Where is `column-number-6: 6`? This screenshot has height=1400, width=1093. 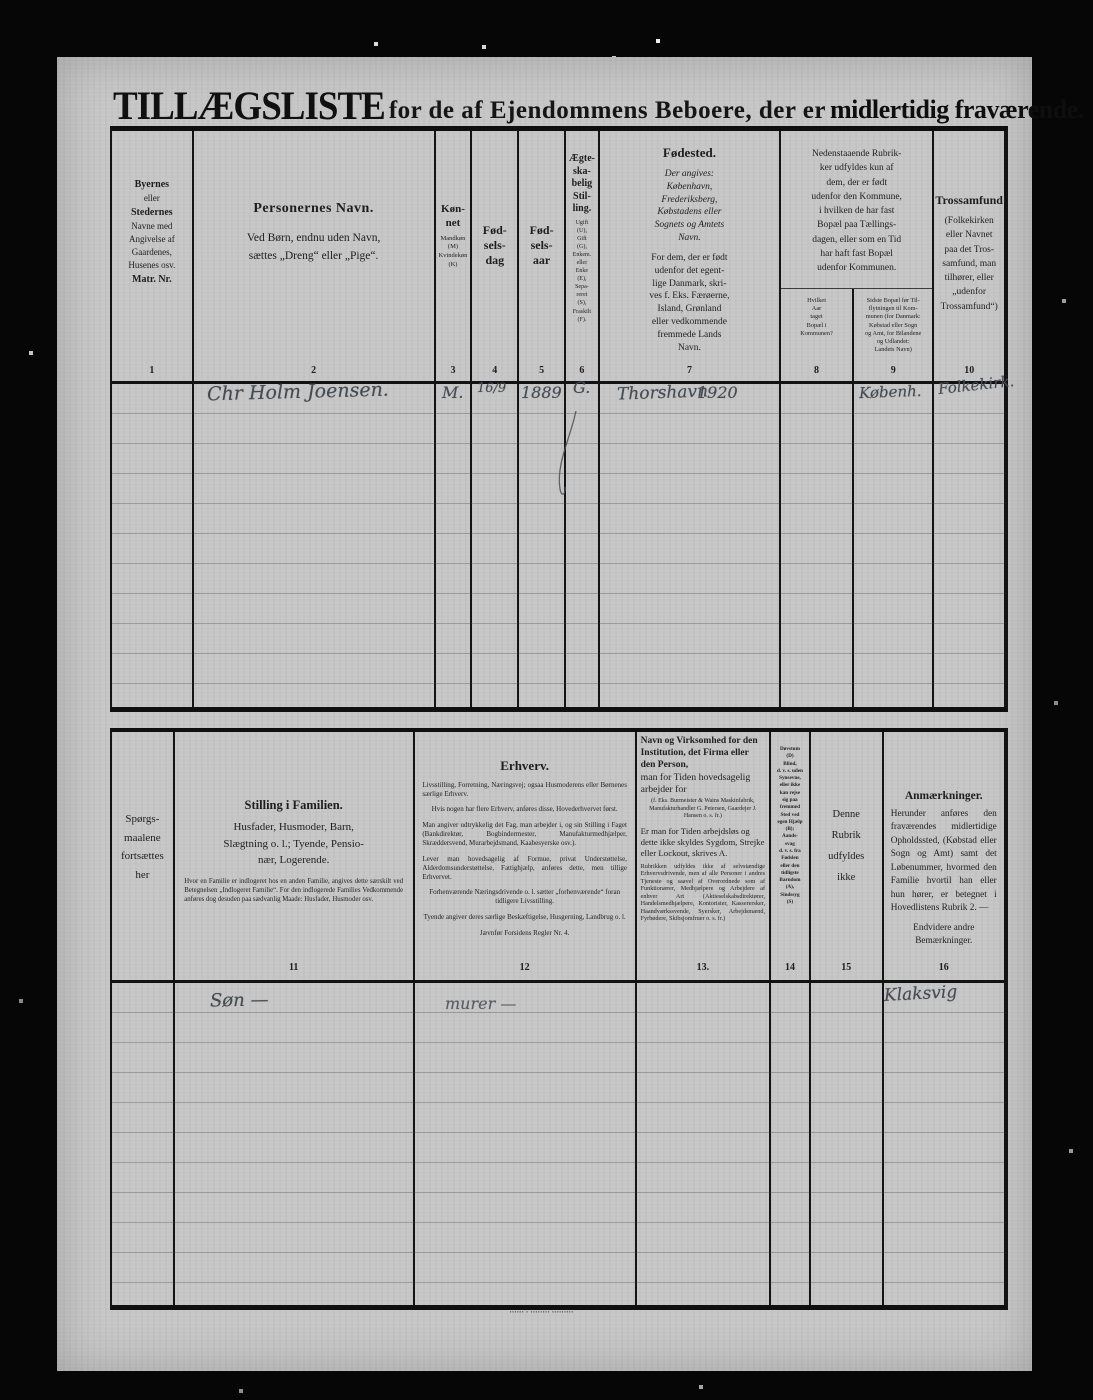 column-number-6: 6 is located at coordinates (582, 370).